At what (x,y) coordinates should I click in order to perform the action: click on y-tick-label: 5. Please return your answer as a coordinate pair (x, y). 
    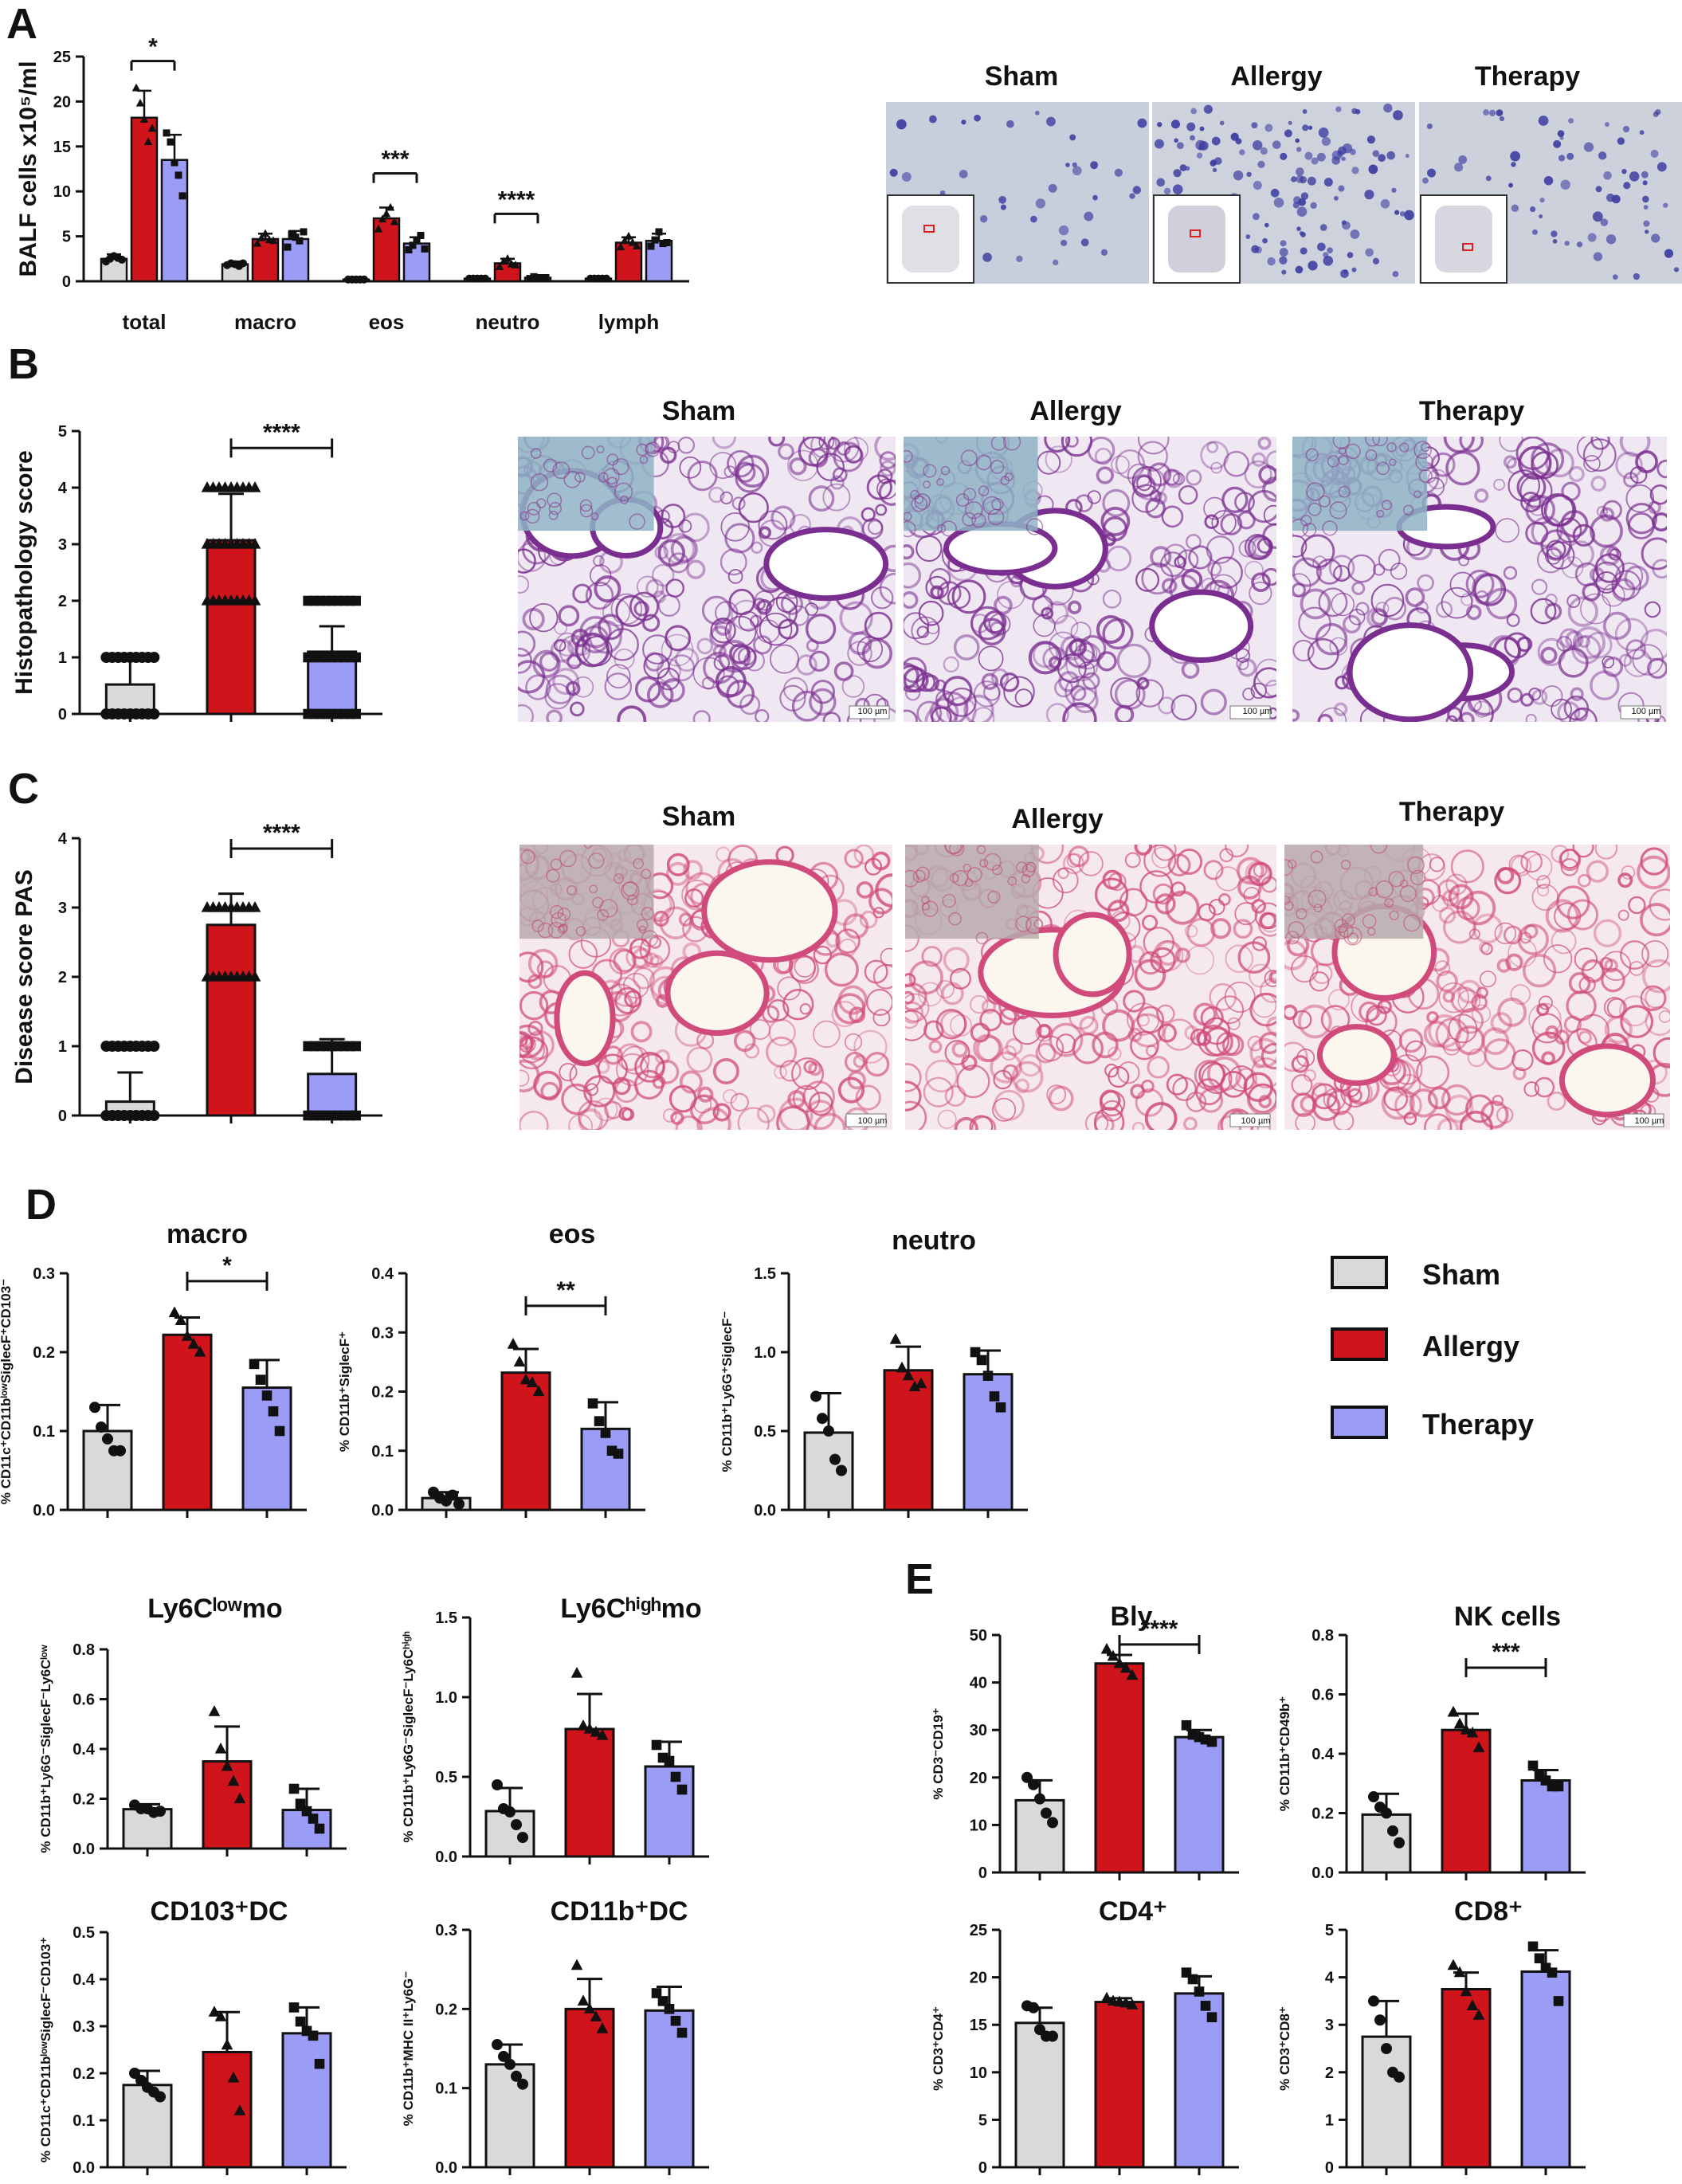
    Looking at the image, I should click on (1330, 1930).